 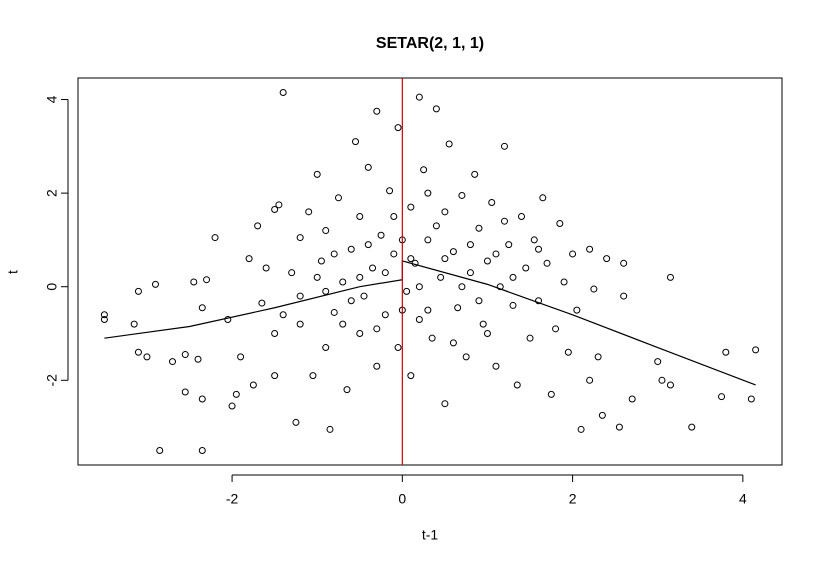 What do you see at coordinates (402, 499) in the screenshot?
I see `x-tick-label: 0` at bounding box center [402, 499].